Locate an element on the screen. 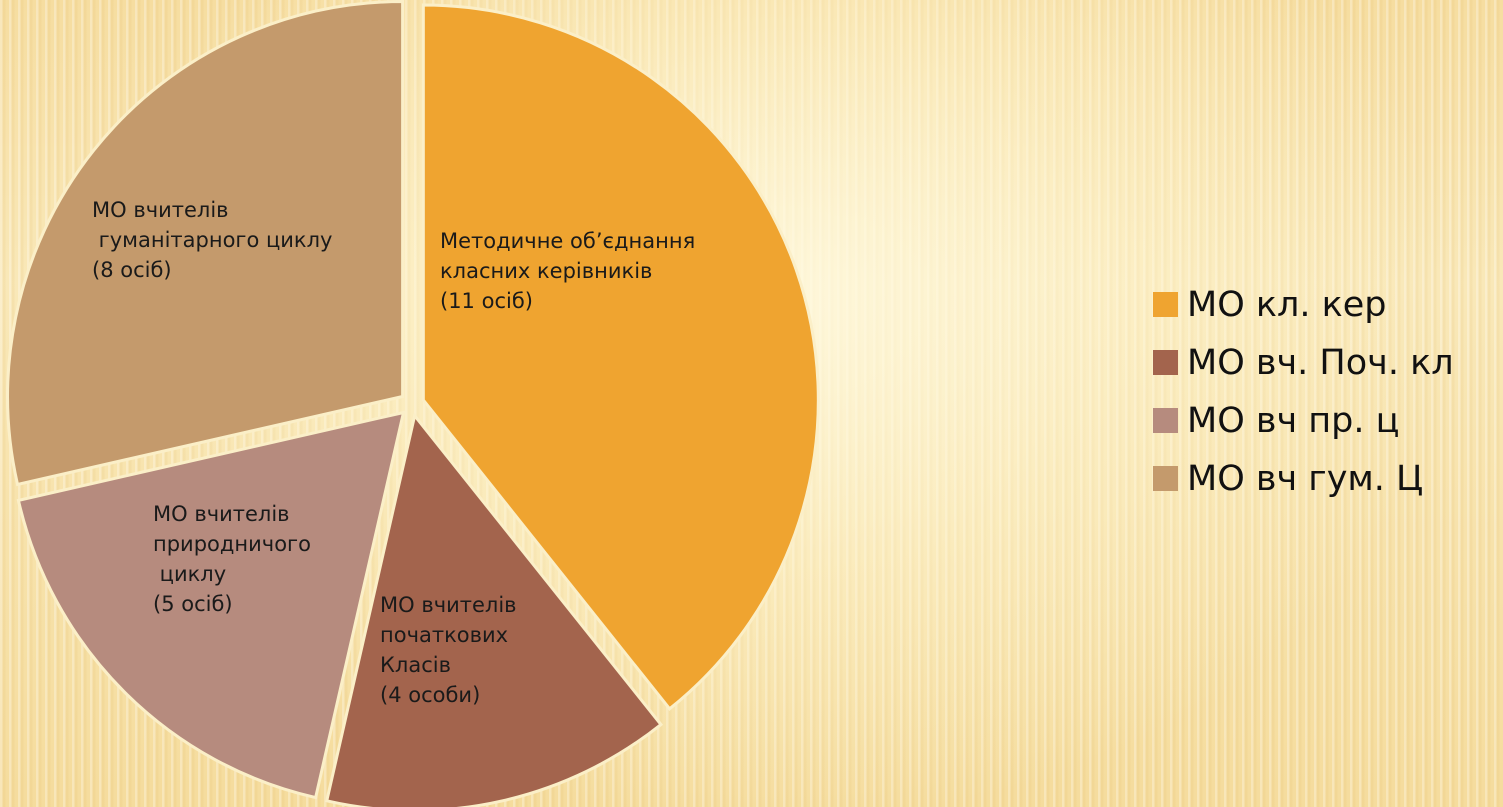  slice-label-line: (4 особи) is located at coordinates (430, 695).